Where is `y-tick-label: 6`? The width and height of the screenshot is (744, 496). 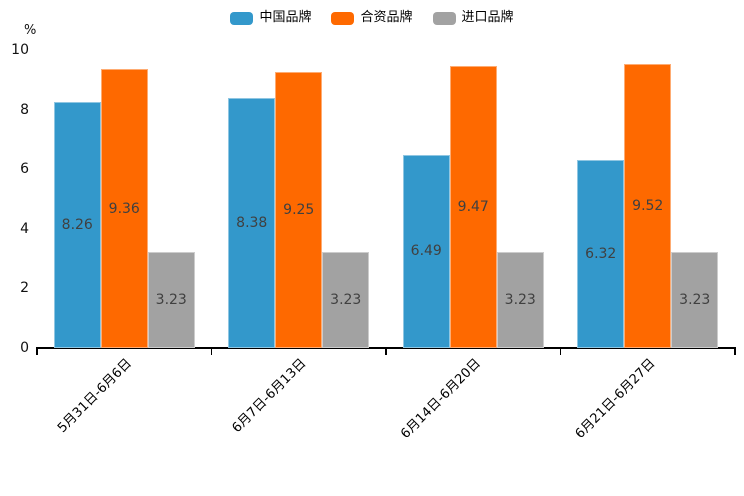
y-tick-label: 6 is located at coordinates (24, 169).